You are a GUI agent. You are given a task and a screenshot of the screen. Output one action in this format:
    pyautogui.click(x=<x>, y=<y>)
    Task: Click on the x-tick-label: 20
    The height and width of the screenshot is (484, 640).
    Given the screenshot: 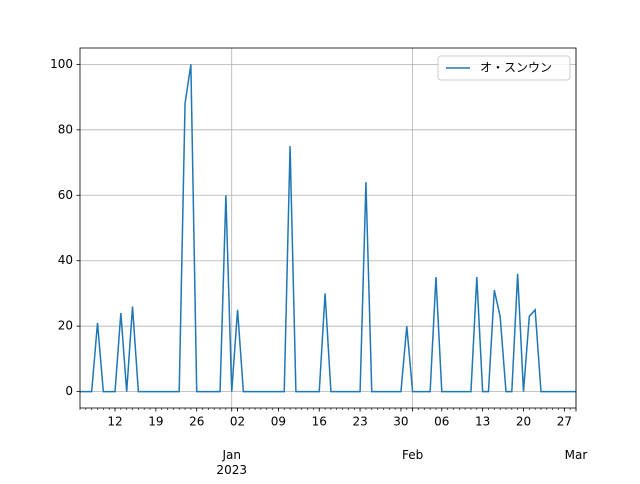 What is the action you would take?
    pyautogui.click(x=523, y=422)
    